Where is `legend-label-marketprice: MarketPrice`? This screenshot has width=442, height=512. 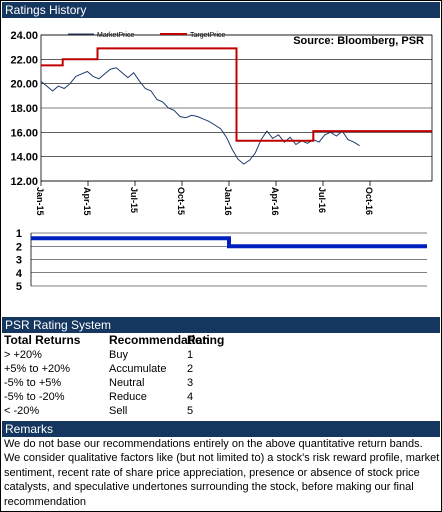
legend-label-marketprice: MarketPrice is located at coordinates (115, 35).